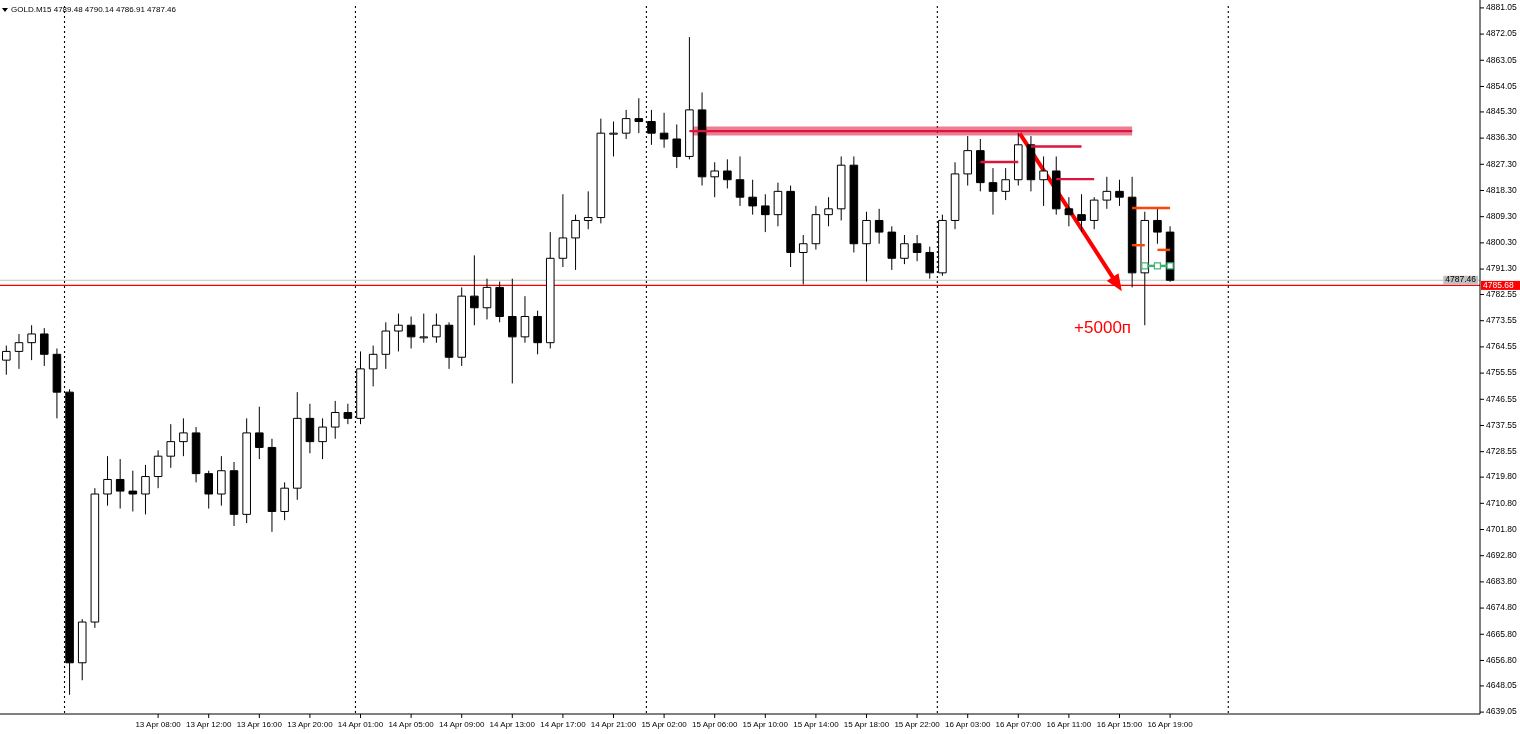 This screenshot has height=734, width=1520. What do you see at coordinates (1501, 659) in the screenshot?
I see `y-tick-label: 4656.80` at bounding box center [1501, 659].